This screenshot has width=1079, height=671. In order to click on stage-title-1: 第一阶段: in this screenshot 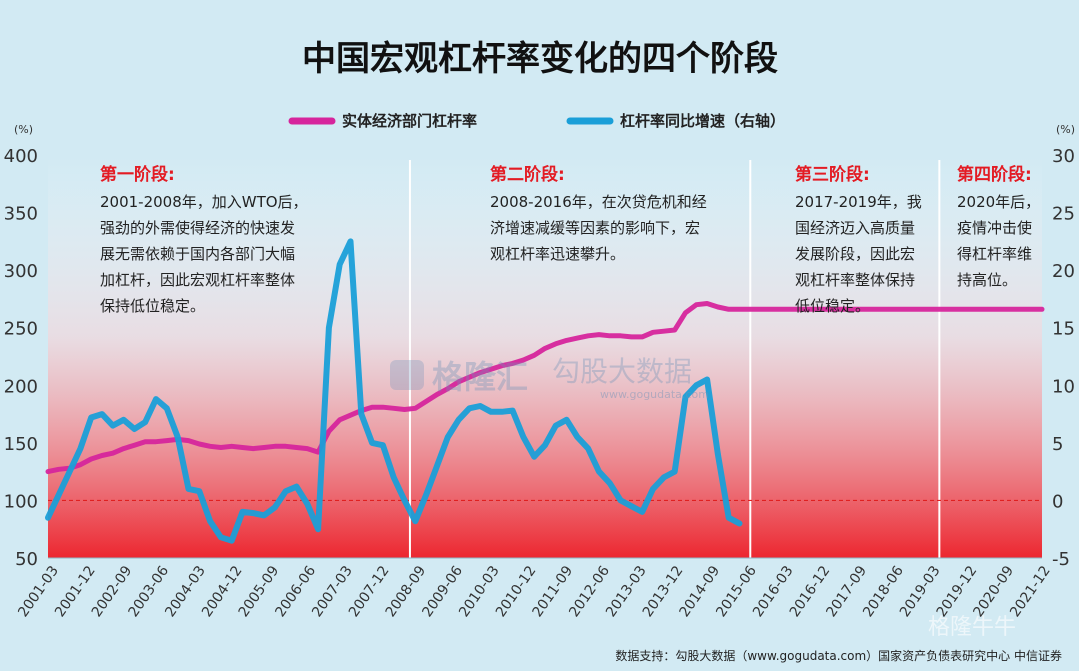, I will do `click(137, 174)`.